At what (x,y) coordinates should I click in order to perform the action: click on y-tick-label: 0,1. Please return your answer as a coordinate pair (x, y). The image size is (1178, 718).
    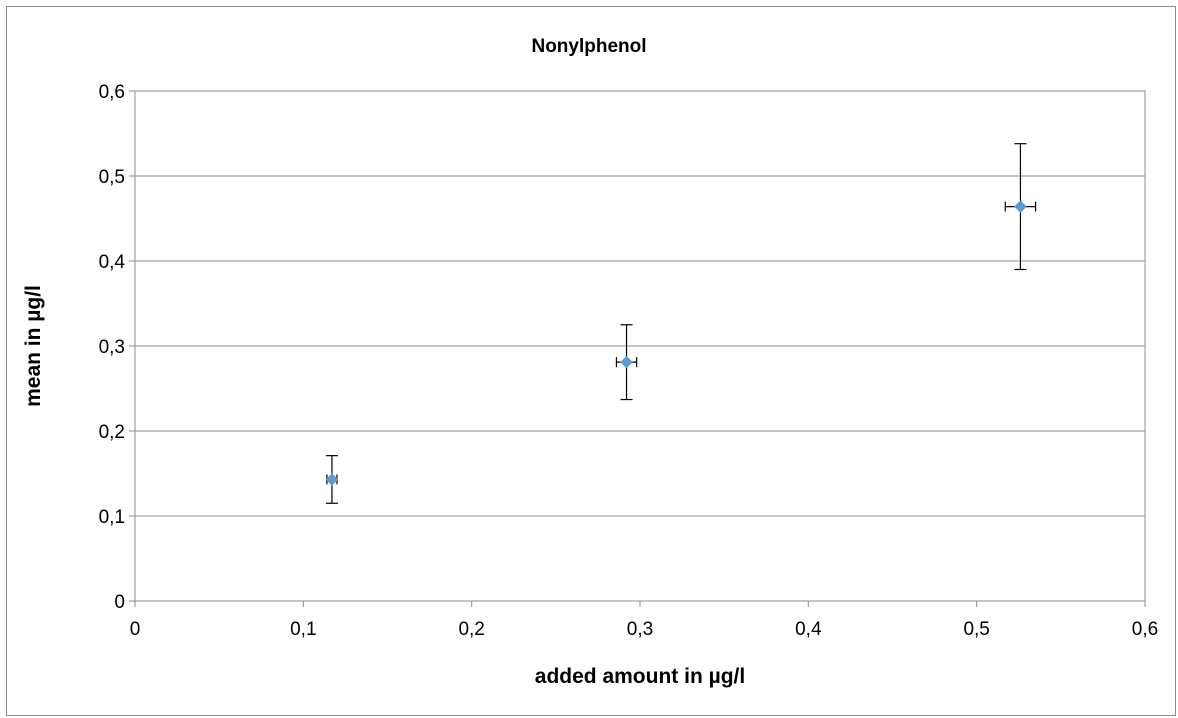
    Looking at the image, I should click on (112, 517).